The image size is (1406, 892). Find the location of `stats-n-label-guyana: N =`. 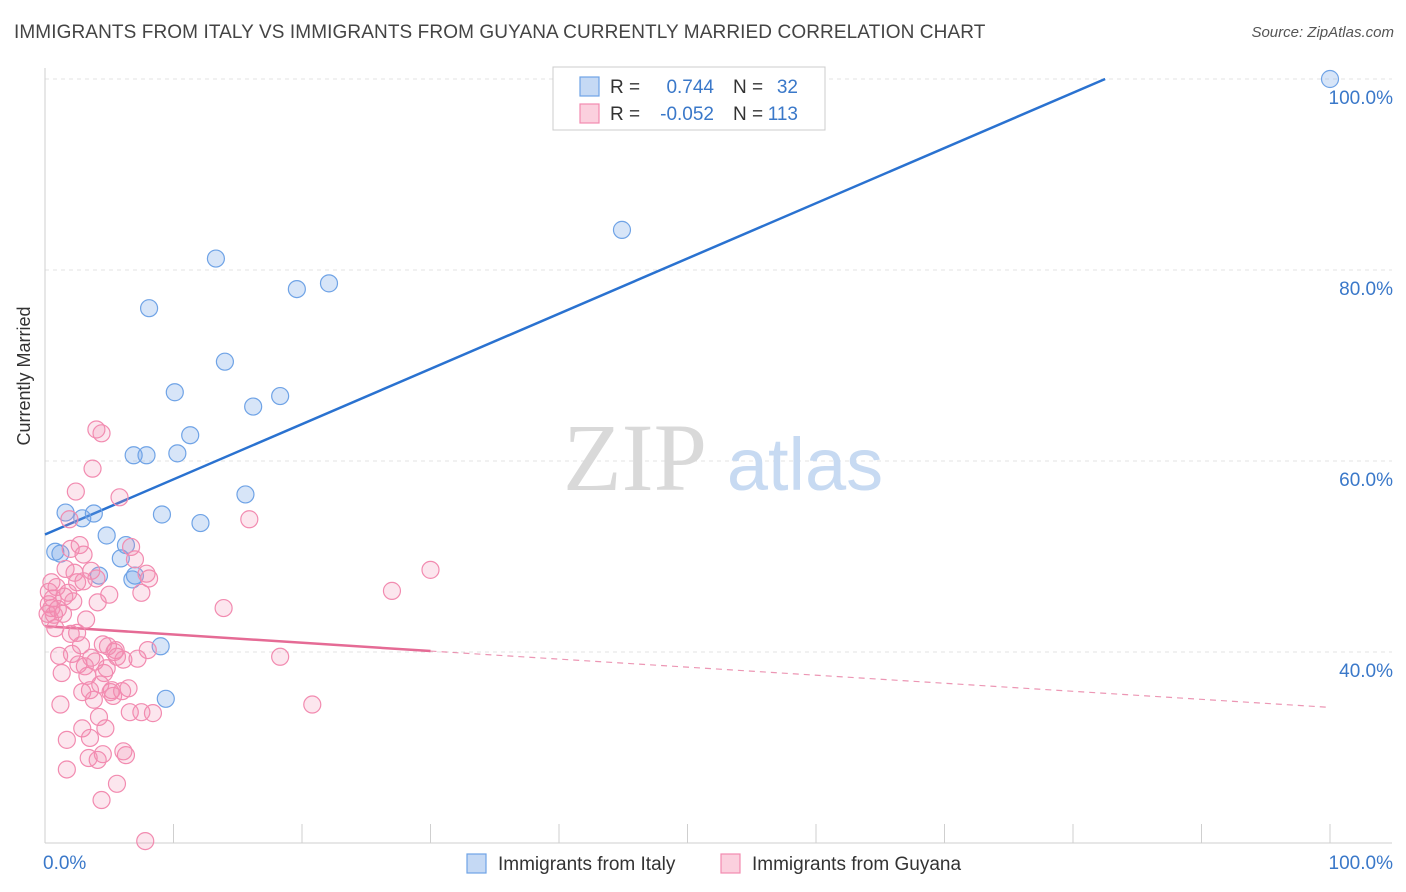

stats-n-label-guyana: N = is located at coordinates (748, 114).